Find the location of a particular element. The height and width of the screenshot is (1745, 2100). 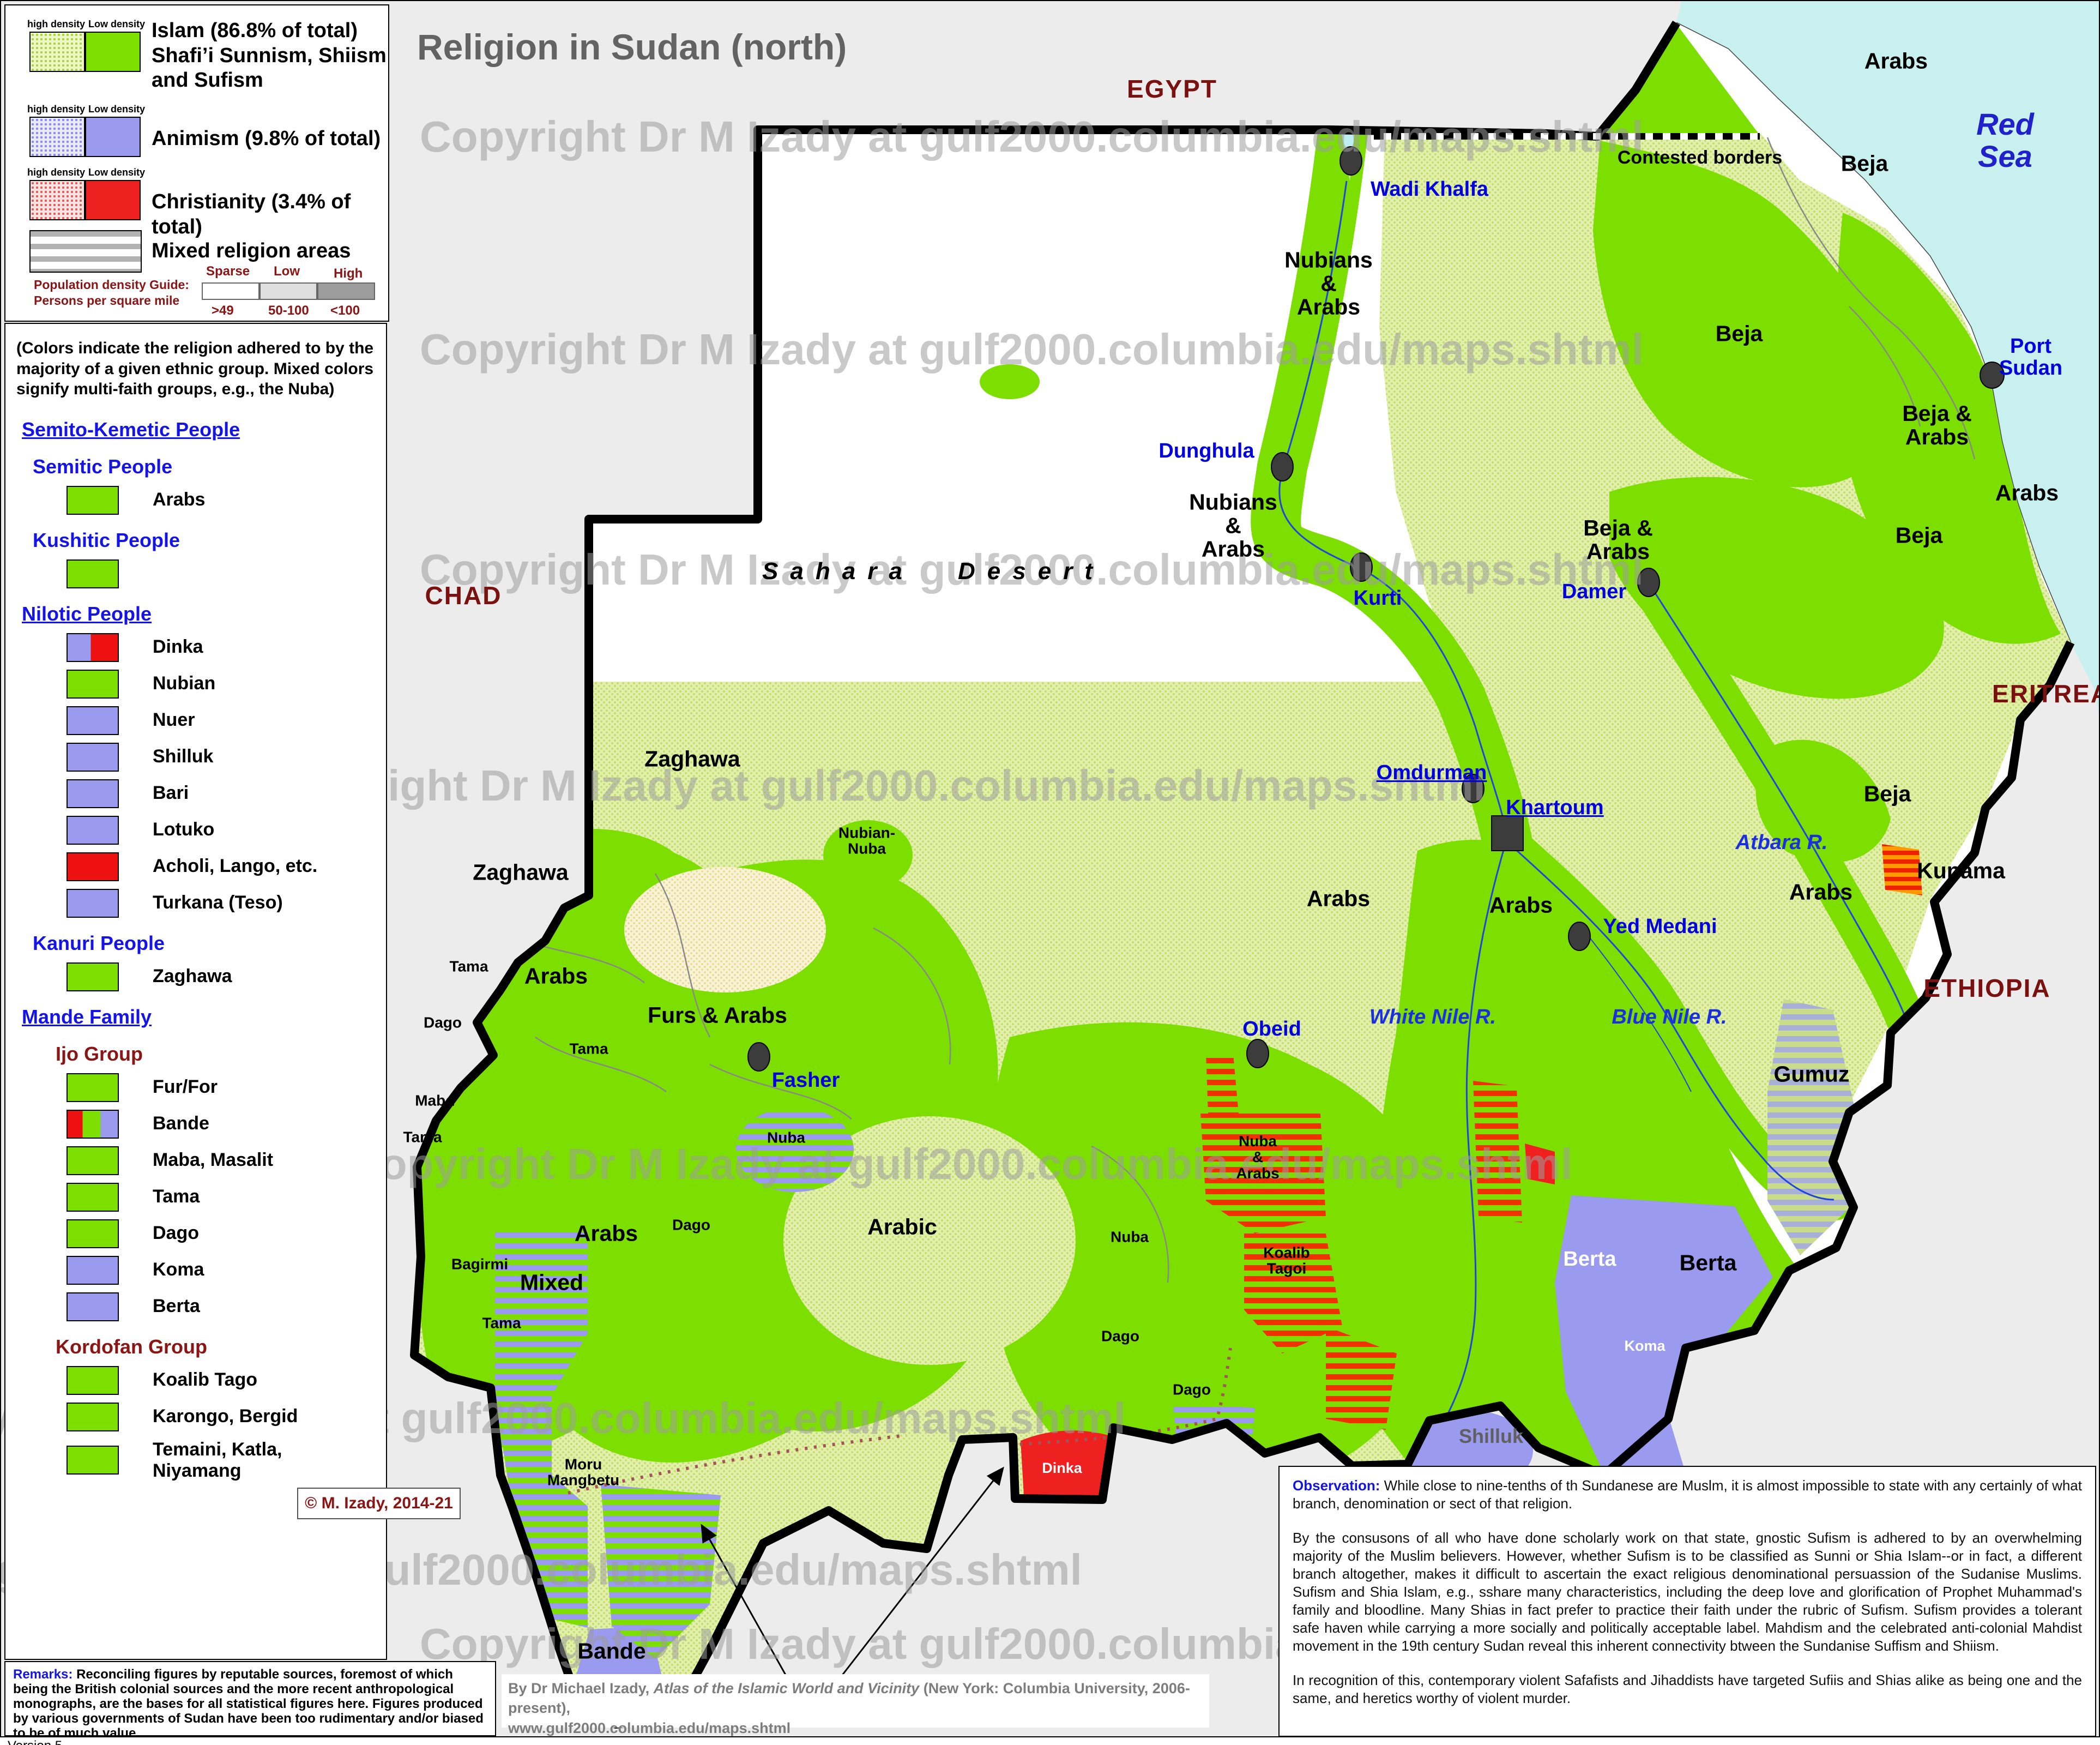

beja-south-green is located at coordinates (1823, 801).